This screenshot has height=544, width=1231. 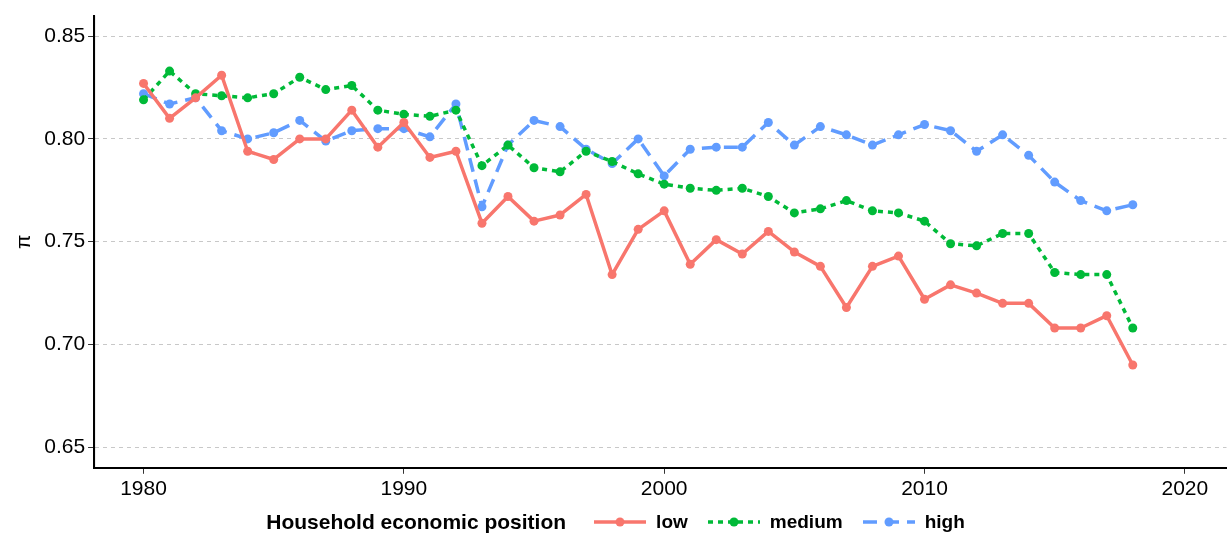 I want to click on x-tick-label: 2020, so click(x=1185, y=488).